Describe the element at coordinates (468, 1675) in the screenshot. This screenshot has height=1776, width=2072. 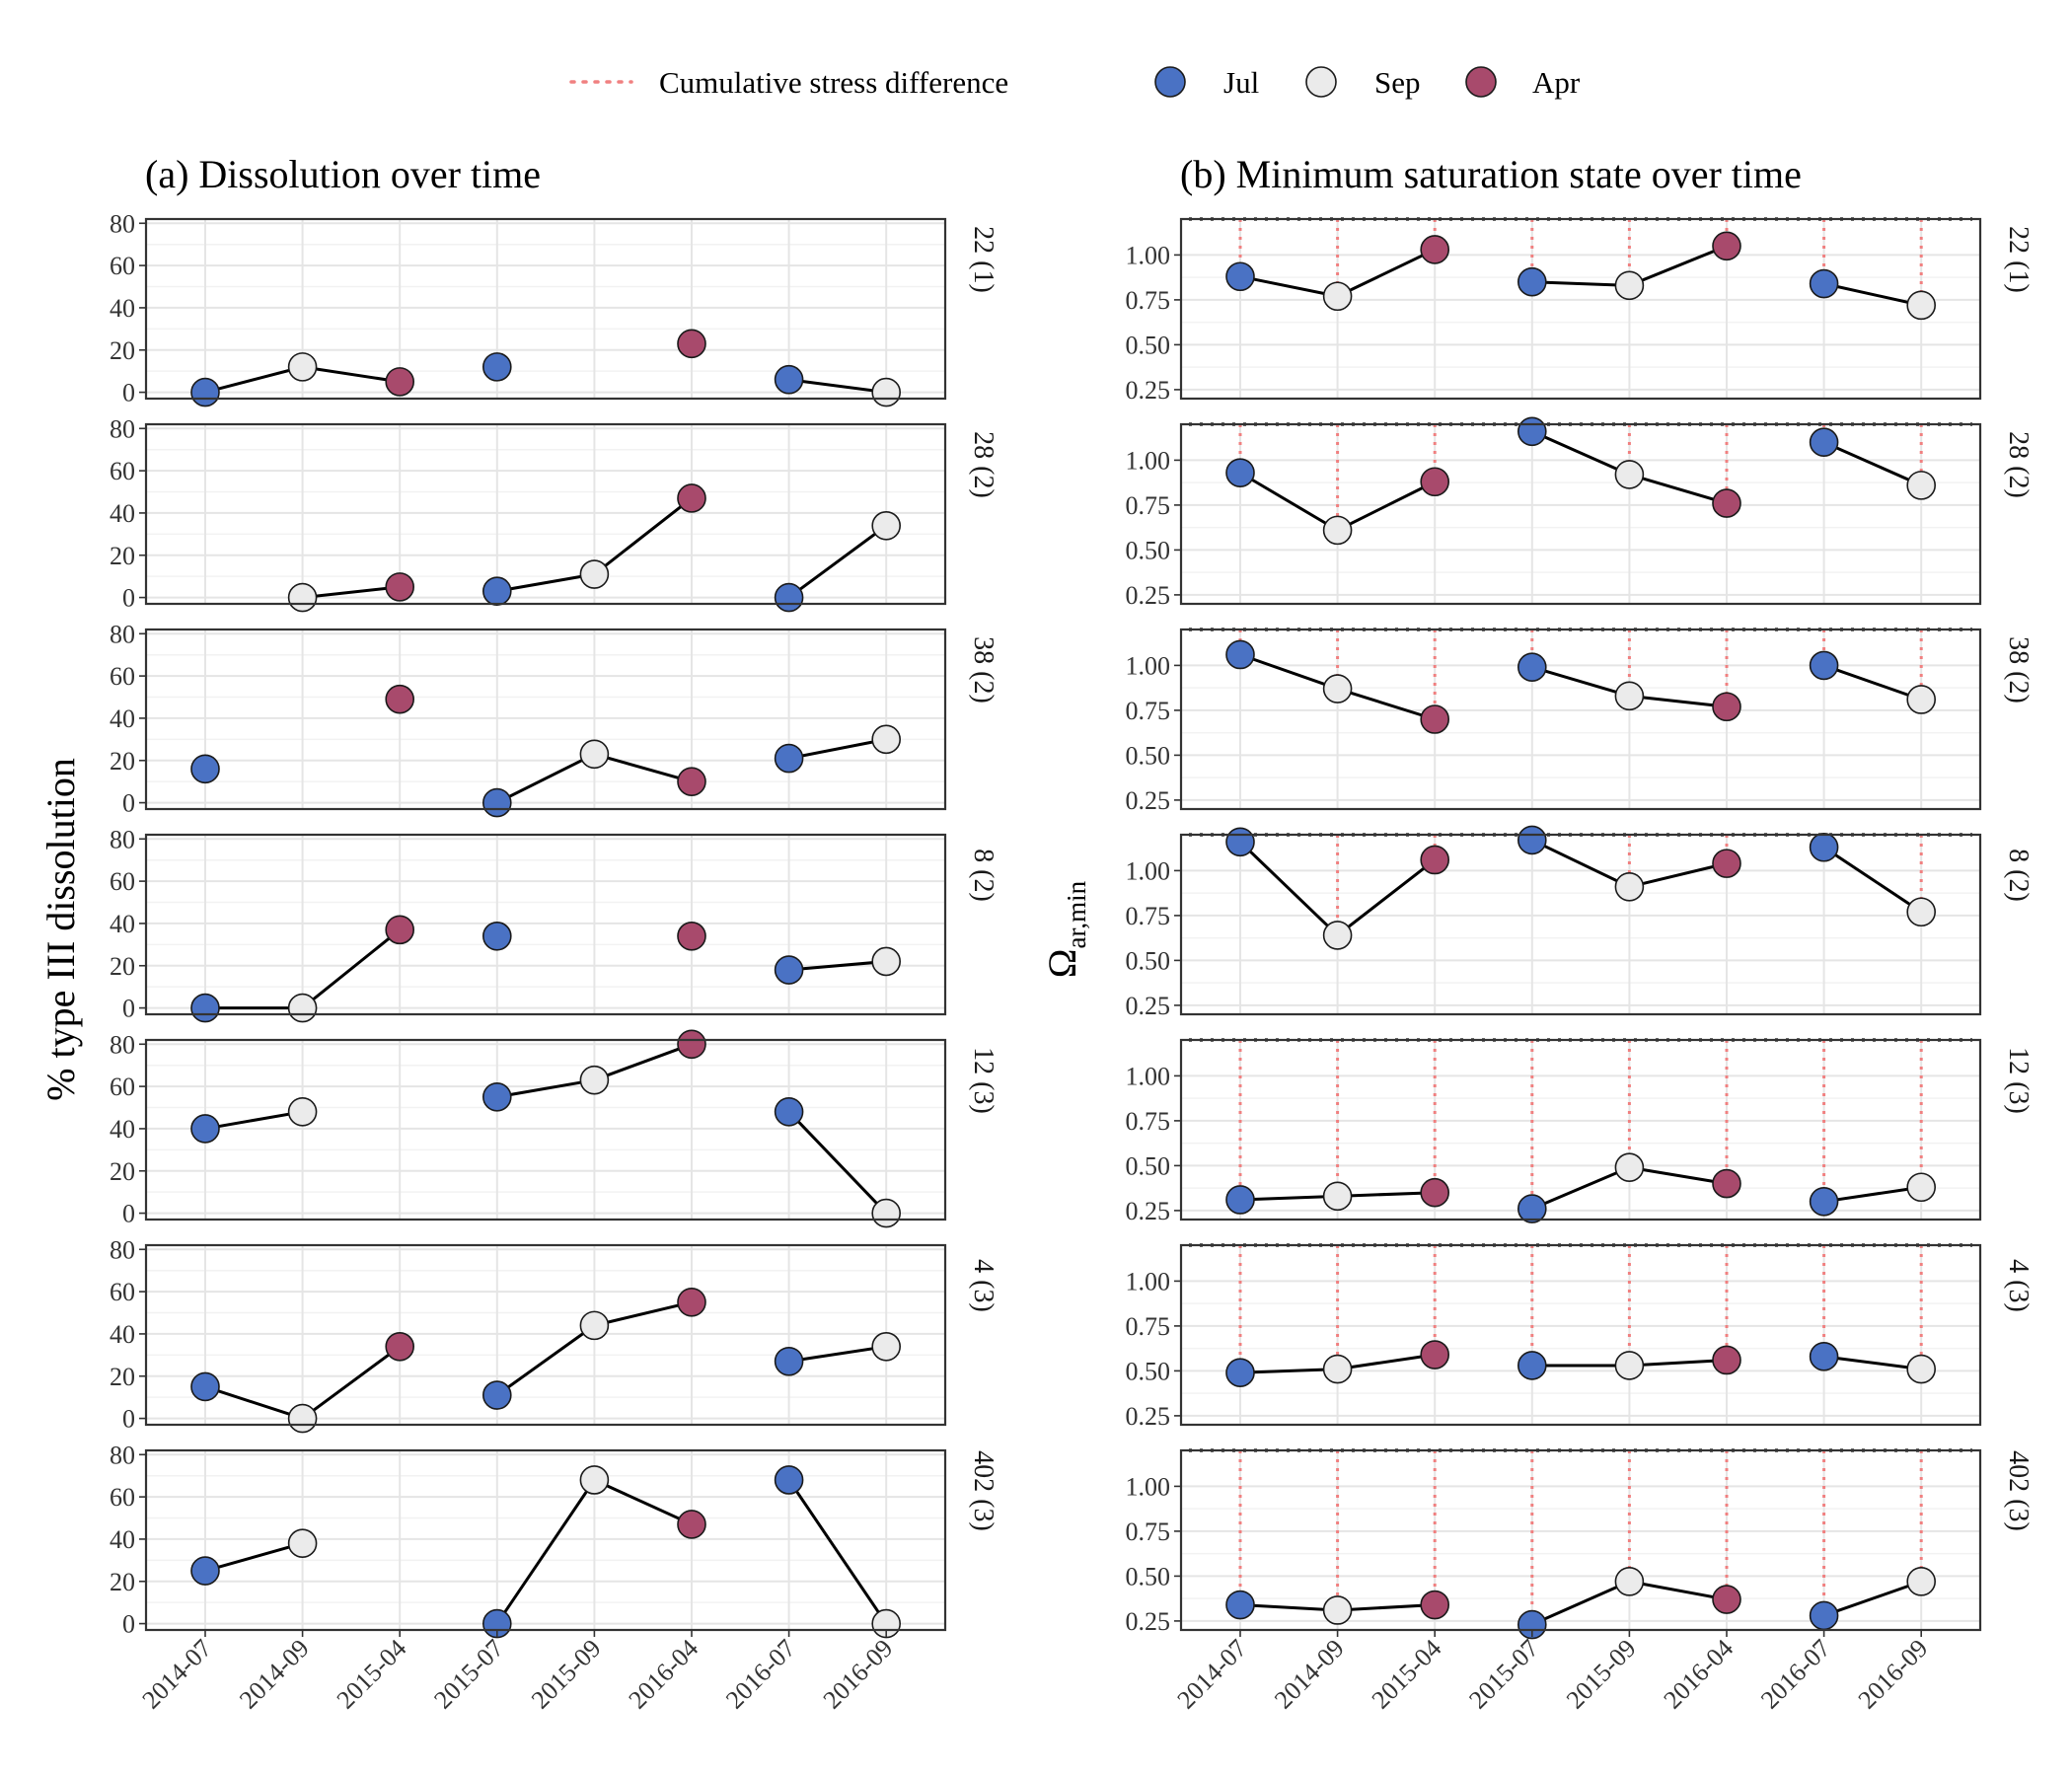
I see `x-tick-label: 2015-07` at that location.